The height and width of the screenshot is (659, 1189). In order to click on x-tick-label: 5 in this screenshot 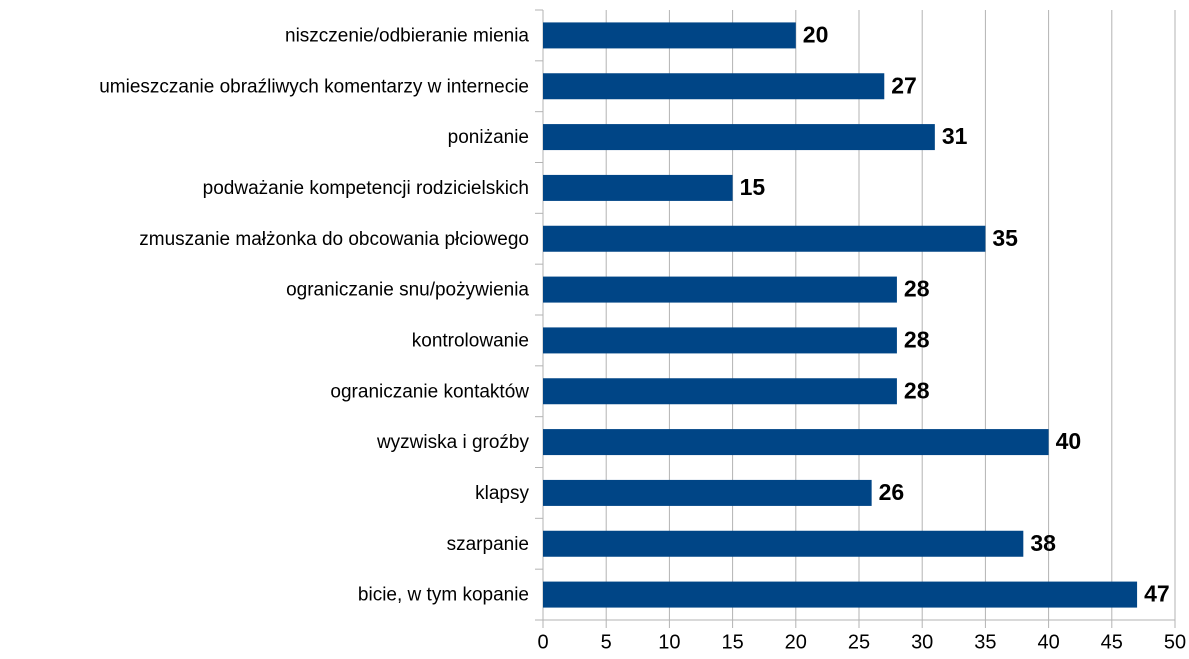, I will do `click(606, 642)`.